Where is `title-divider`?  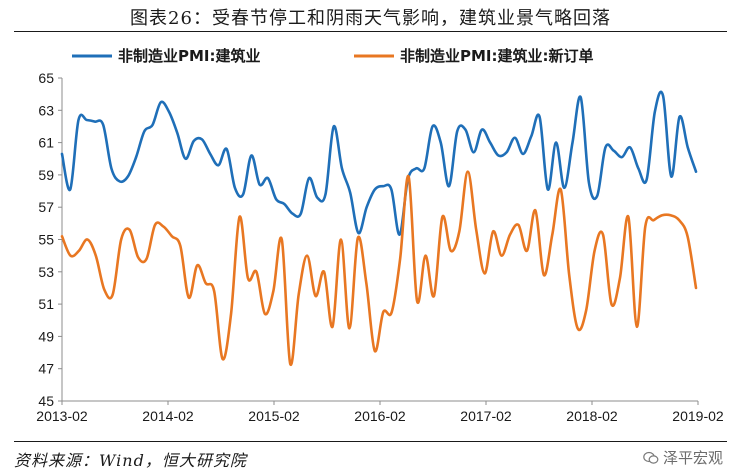
title-divider is located at coordinates (370, 31).